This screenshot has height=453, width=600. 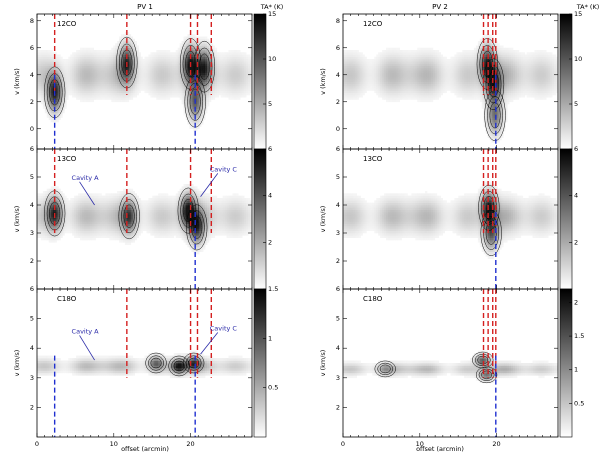 I want to click on x-axis-label-pv1: offset (arcmin), so click(x=145, y=449).